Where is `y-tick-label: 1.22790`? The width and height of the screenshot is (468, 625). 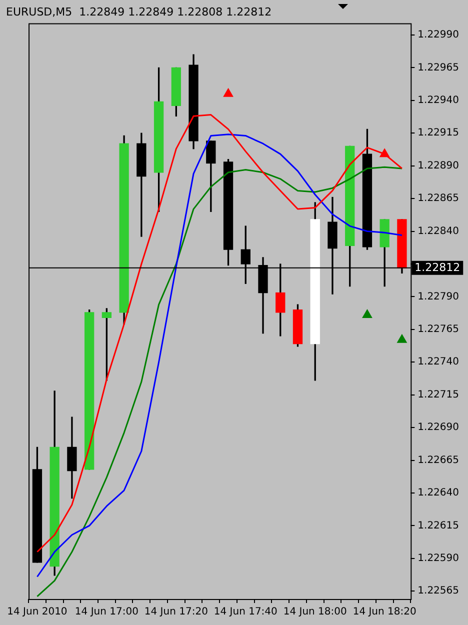
y-tick-label: 1.22790 is located at coordinates (439, 296).